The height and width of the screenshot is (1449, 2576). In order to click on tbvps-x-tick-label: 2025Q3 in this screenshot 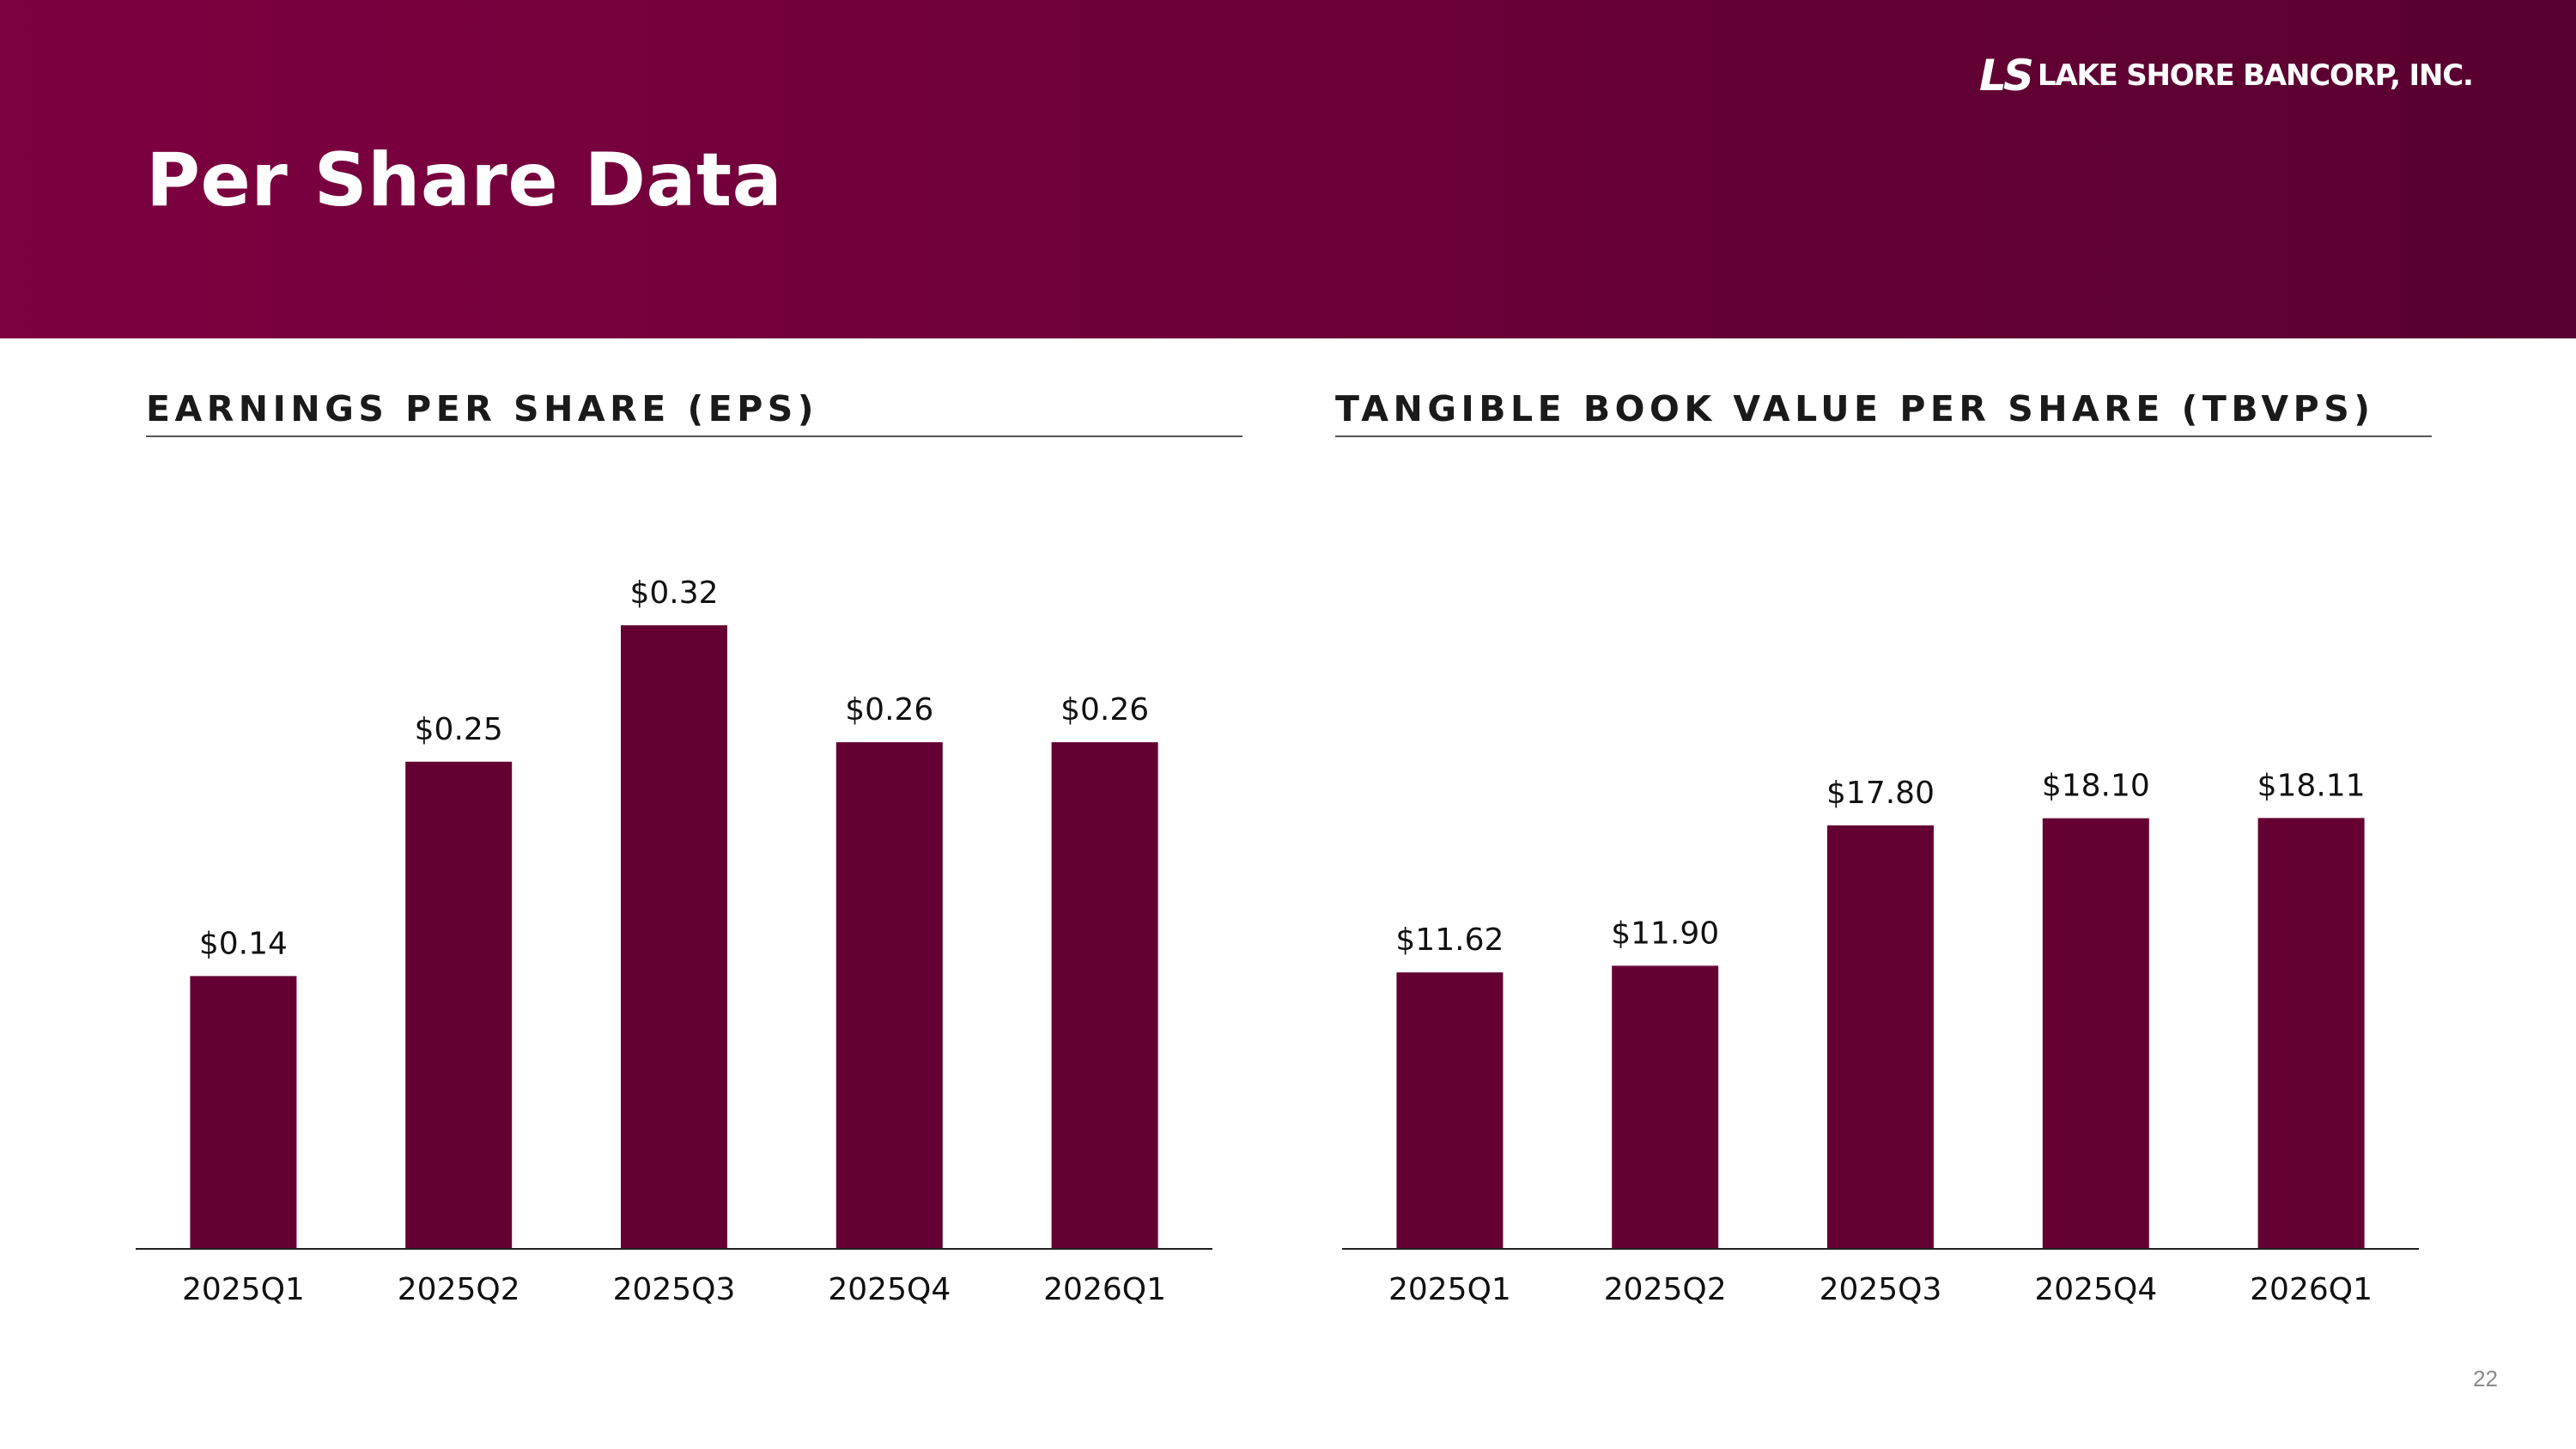, I will do `click(1881, 1289)`.